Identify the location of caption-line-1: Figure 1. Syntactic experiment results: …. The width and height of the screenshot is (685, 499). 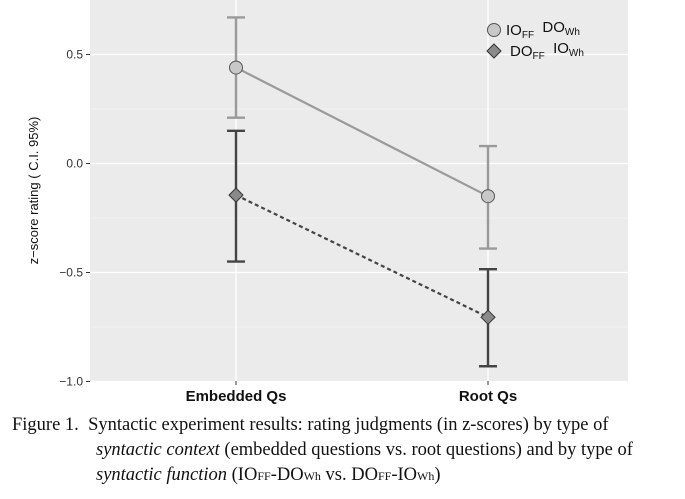
(344, 425).